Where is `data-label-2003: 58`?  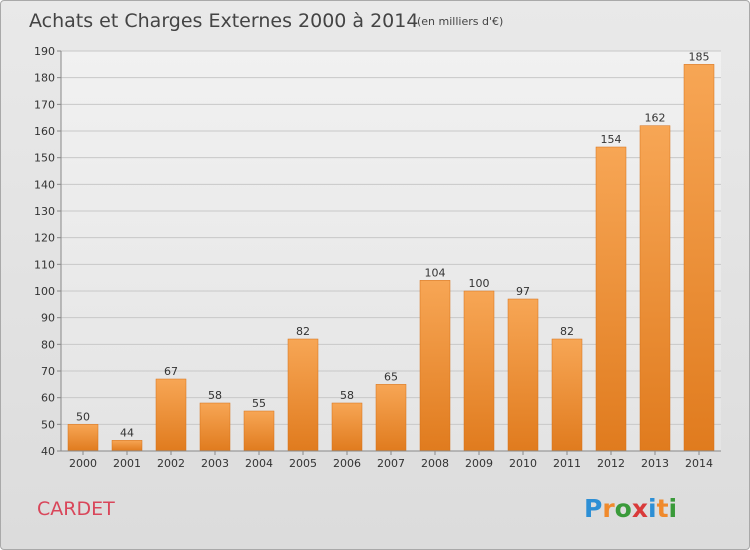
data-label-2003: 58 is located at coordinates (215, 395).